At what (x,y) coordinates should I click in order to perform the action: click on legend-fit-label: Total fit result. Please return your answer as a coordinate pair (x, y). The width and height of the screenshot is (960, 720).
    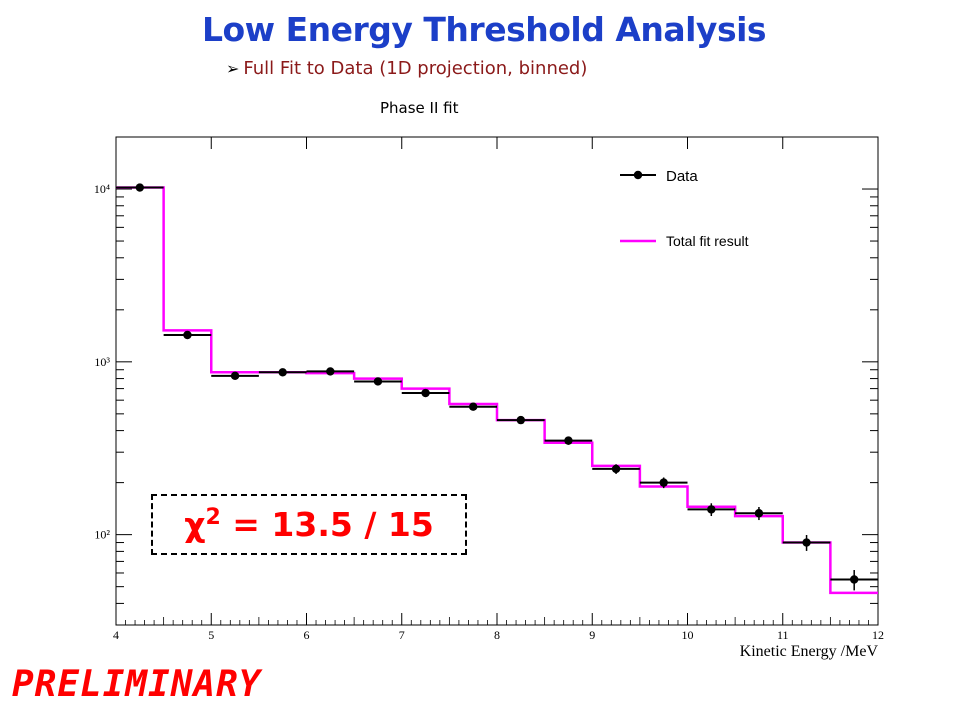
    Looking at the image, I should click on (707, 241).